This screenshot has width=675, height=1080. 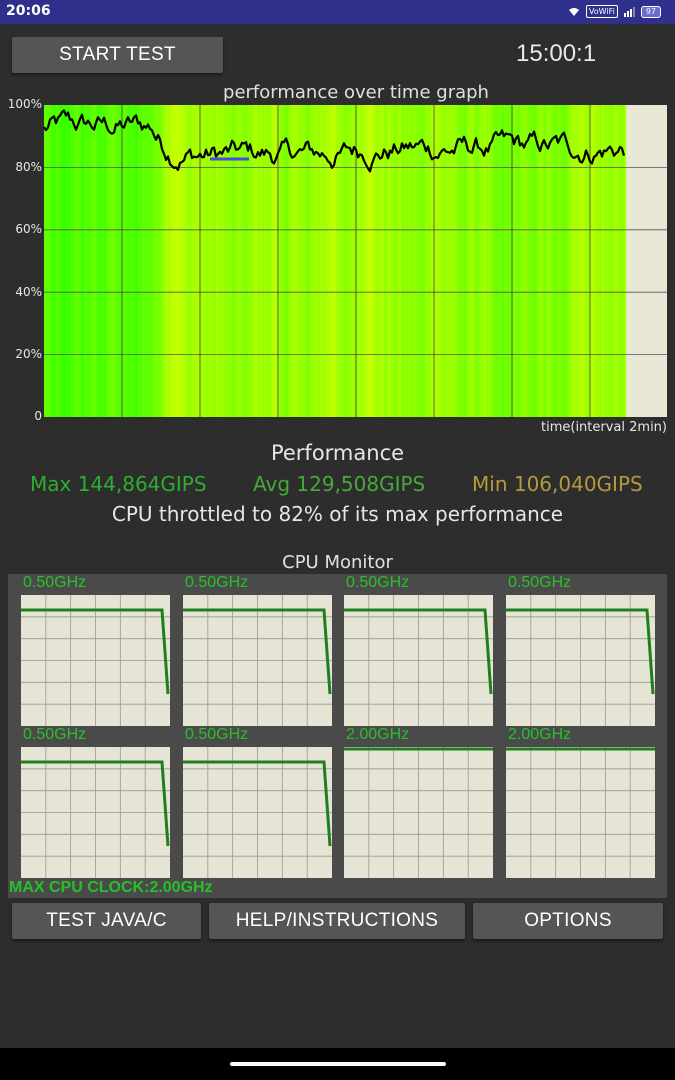 What do you see at coordinates (117, 55) in the screenshot?
I see `start-test-button: START TEST` at bounding box center [117, 55].